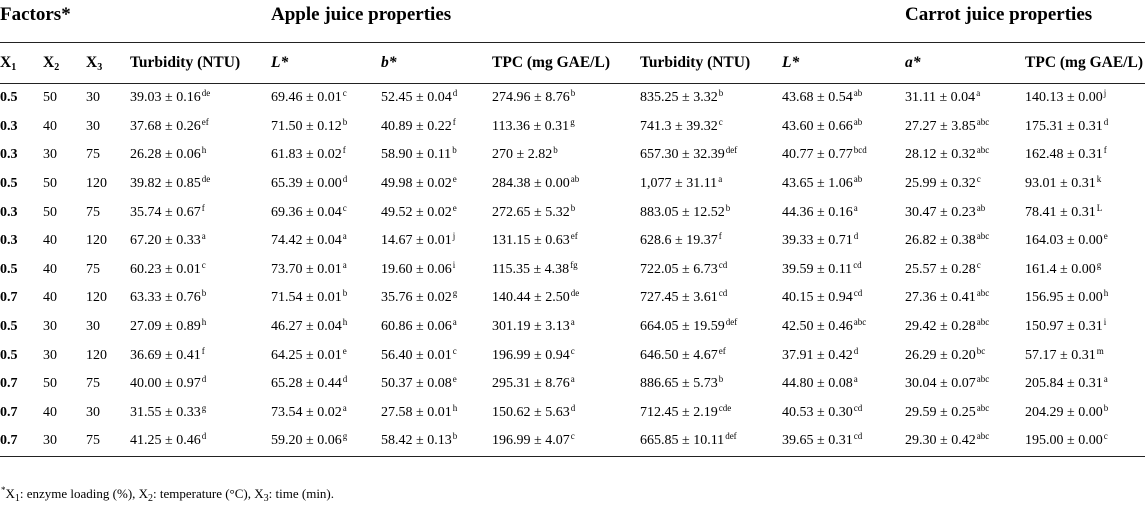 This screenshot has height=511, width=1145. What do you see at coordinates (999, 14) in the screenshot?
I see `carrot-group-header: Carrot juice properties` at bounding box center [999, 14].